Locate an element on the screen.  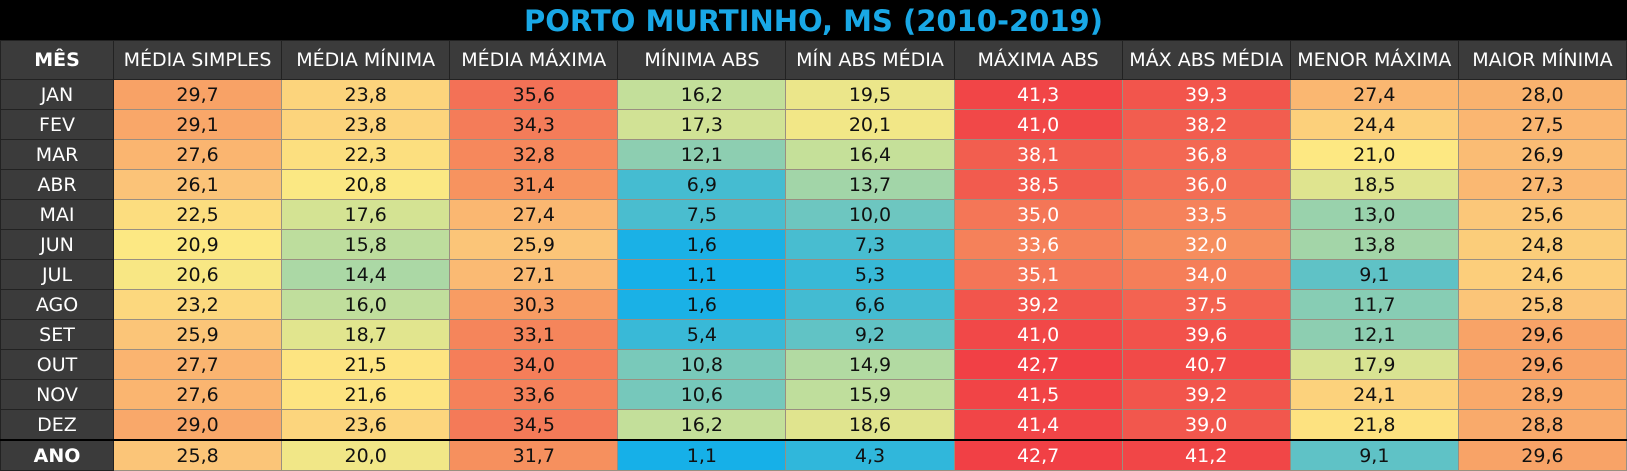
value-cell: 41,4 is located at coordinates (1038, 425).